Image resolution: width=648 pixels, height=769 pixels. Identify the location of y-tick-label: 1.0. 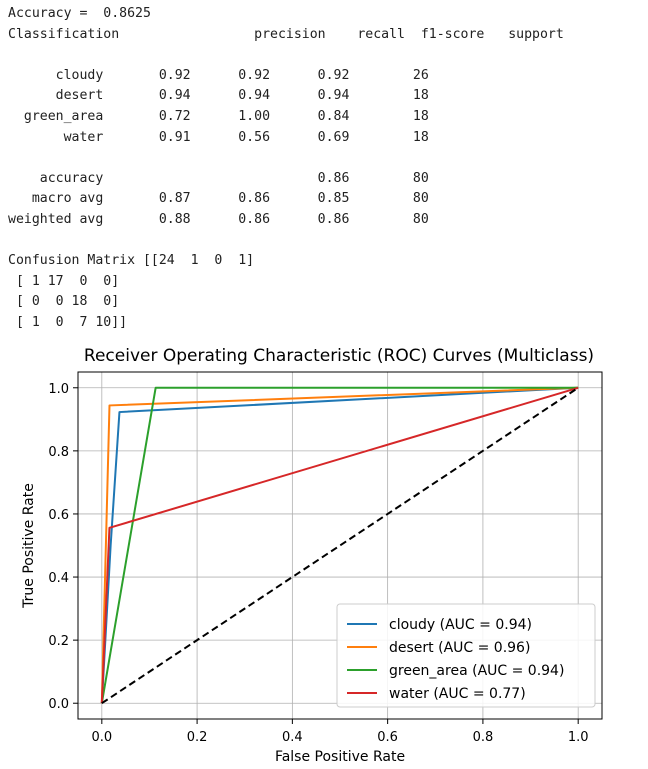
(58, 389).